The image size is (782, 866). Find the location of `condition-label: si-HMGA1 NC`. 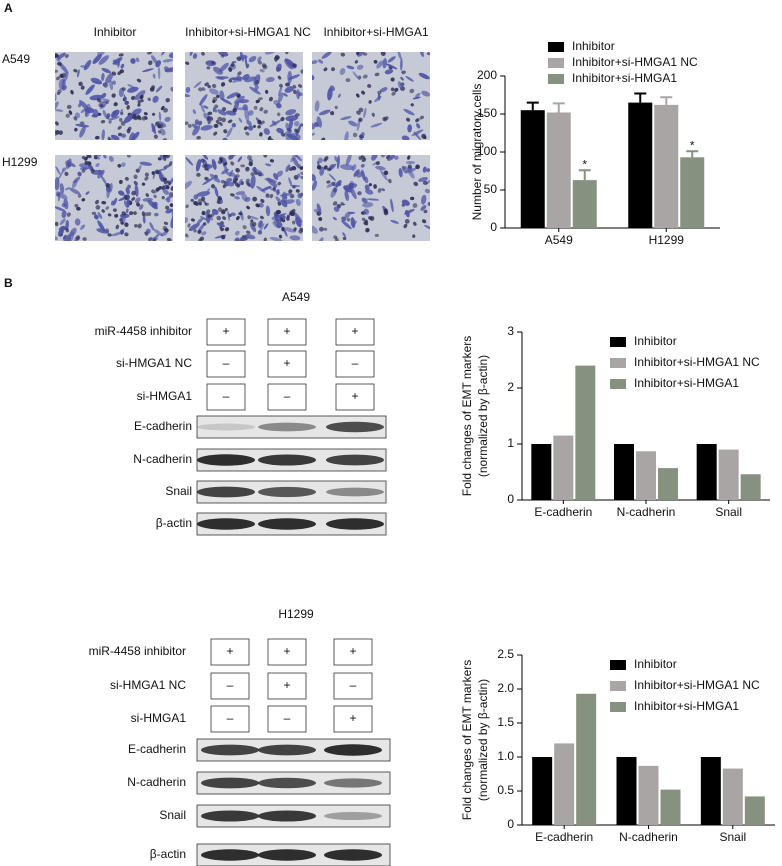

condition-label: si-HMGA1 NC is located at coordinates (148, 685).